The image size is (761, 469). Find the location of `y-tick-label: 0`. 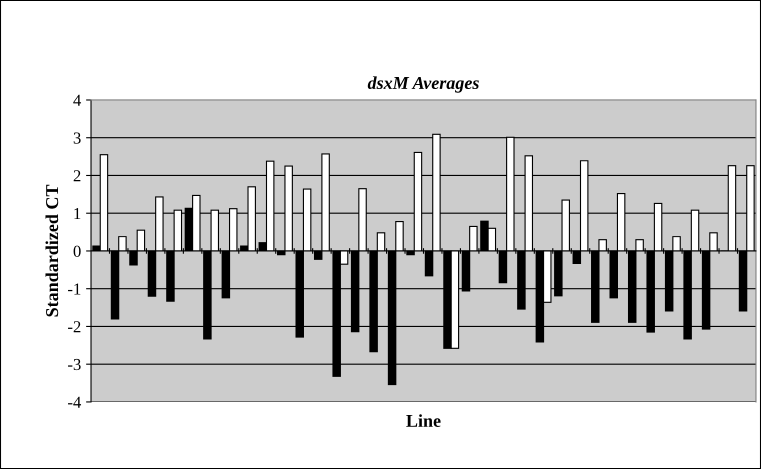

y-tick-label: 0 is located at coordinates (77, 251).